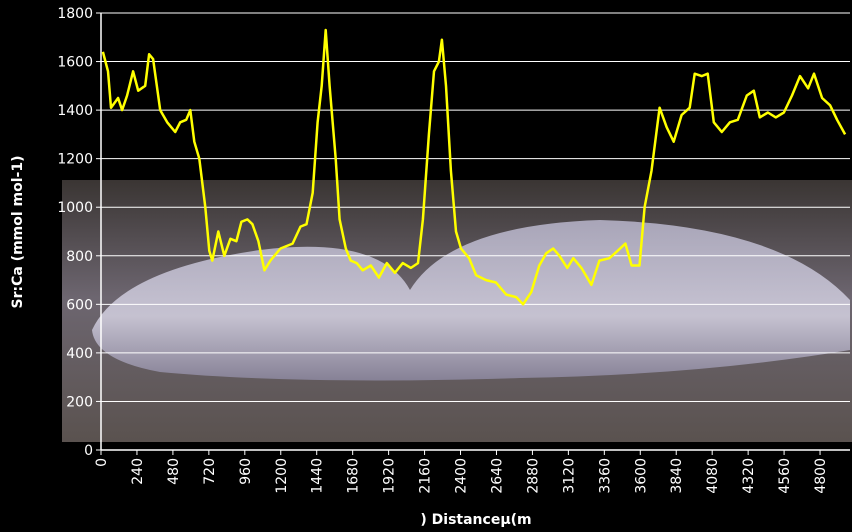  What do you see at coordinates (174, 471) in the screenshot?
I see `x-tick-label: 480` at bounding box center [174, 471].